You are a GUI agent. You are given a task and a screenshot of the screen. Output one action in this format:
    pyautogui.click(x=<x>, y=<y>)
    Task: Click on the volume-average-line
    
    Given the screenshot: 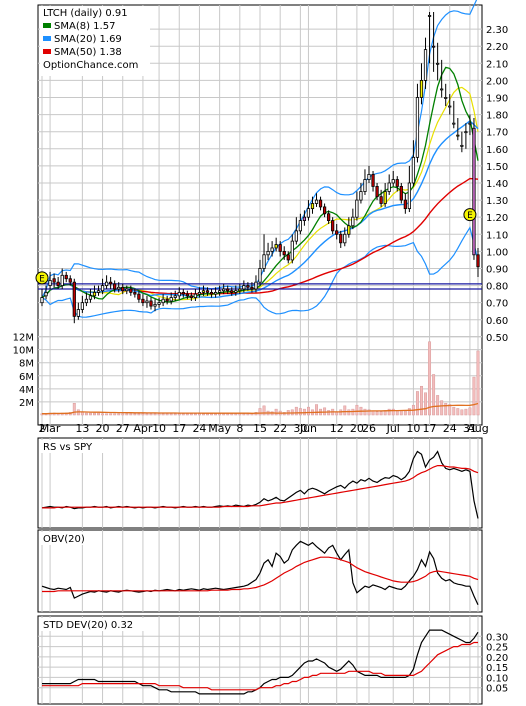 What is the action you would take?
    pyautogui.click(x=260, y=408)
    